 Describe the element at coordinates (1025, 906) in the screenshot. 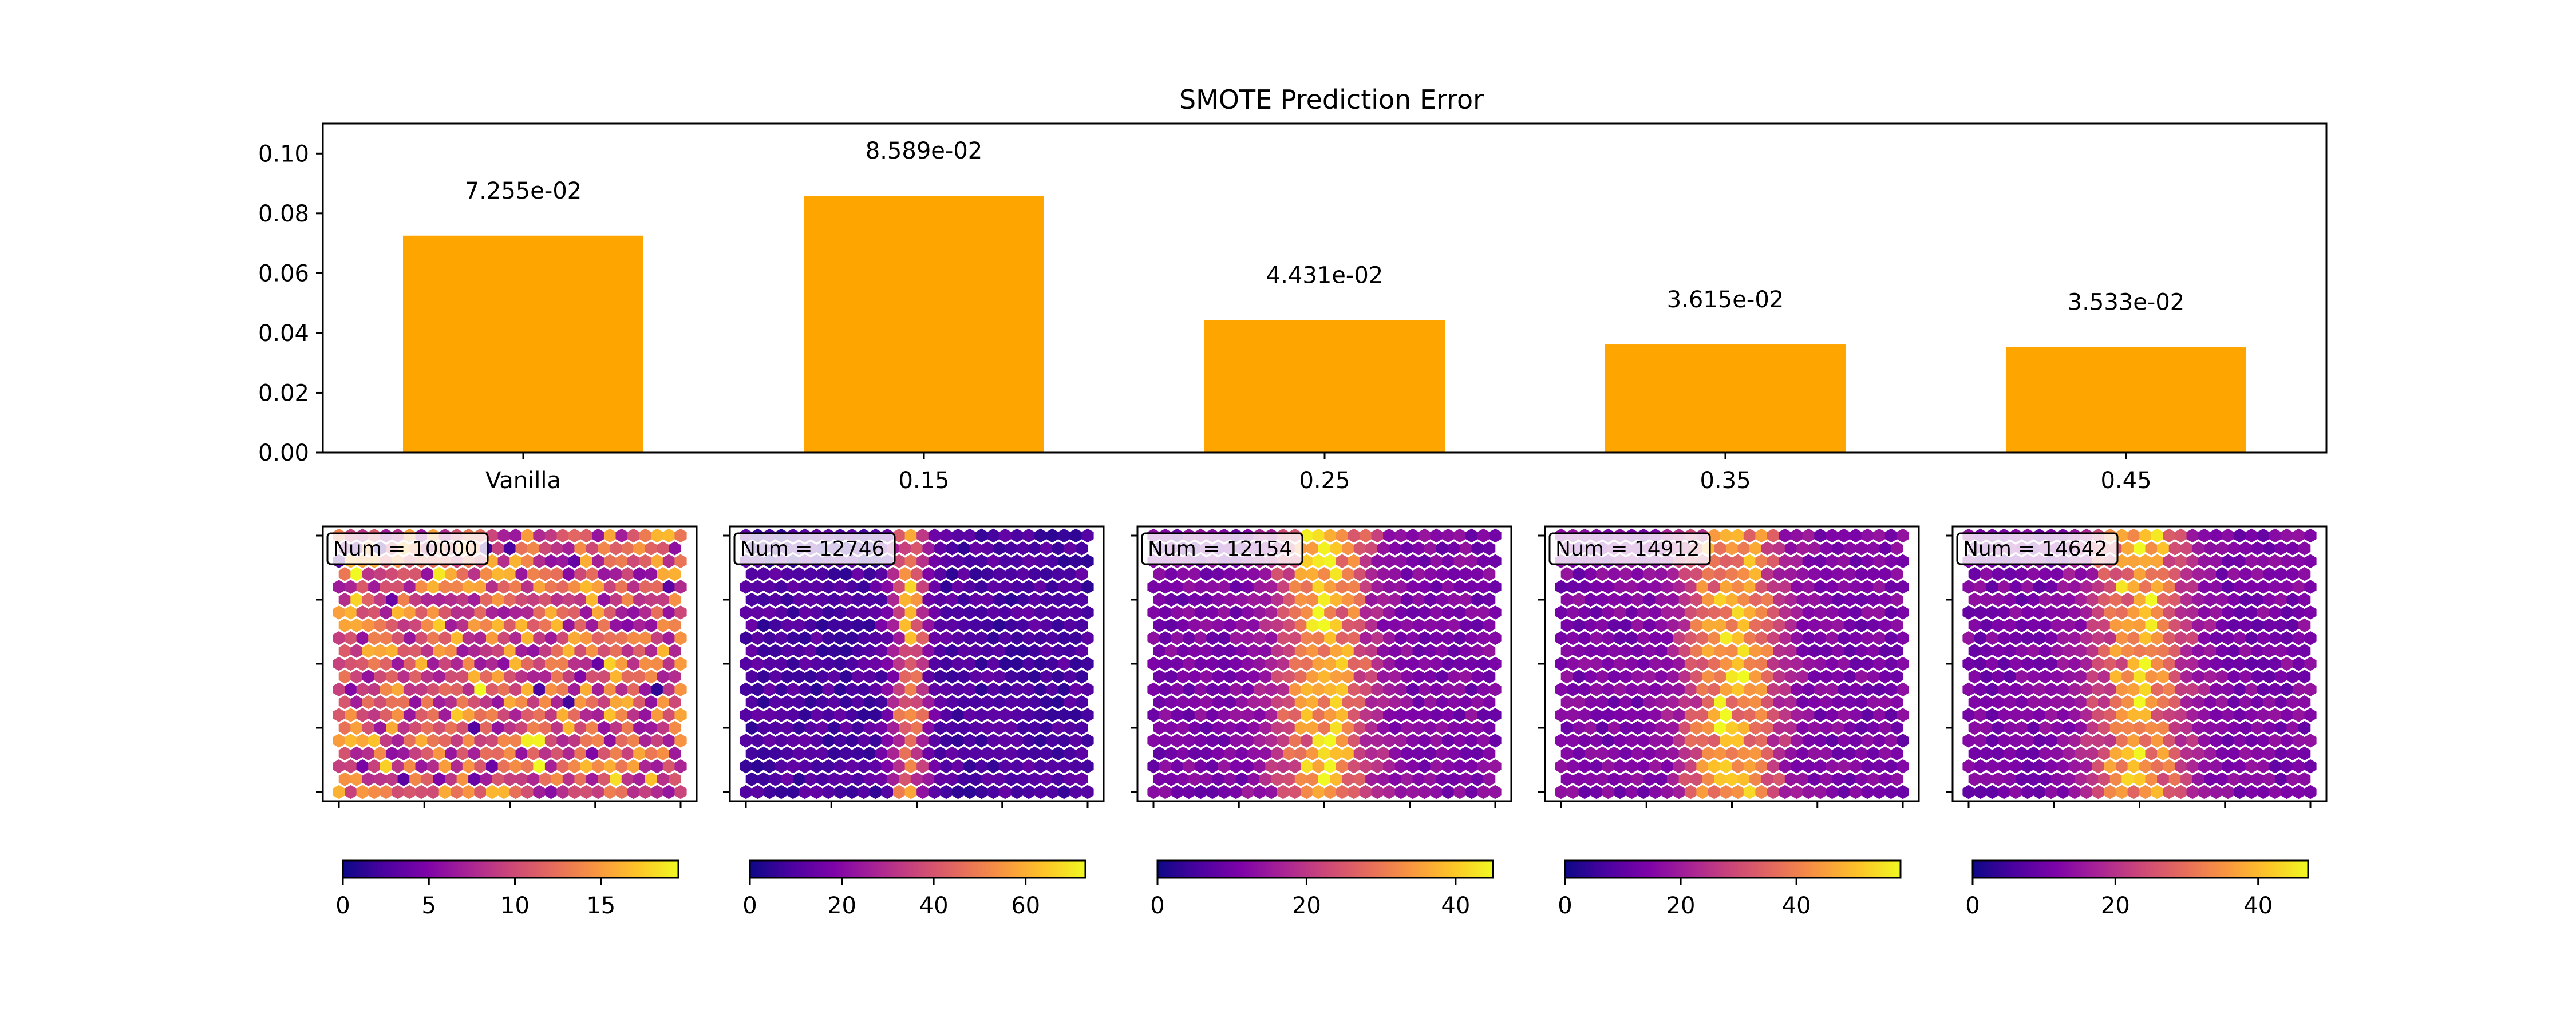

I see `colorbar-tick-label: 60` at that location.